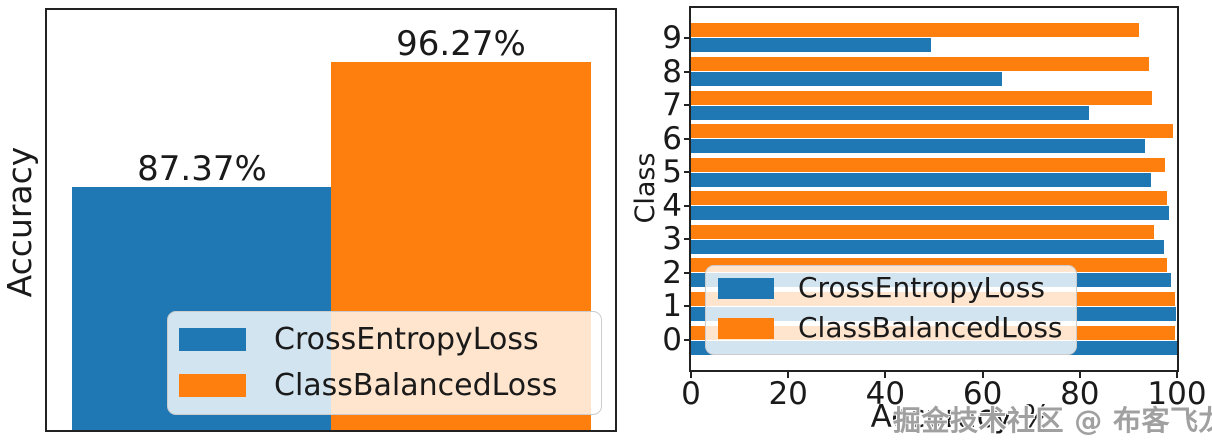  What do you see at coordinates (645, 188) in the screenshot?
I see `right-chart-y-axis-label: Class` at bounding box center [645, 188].